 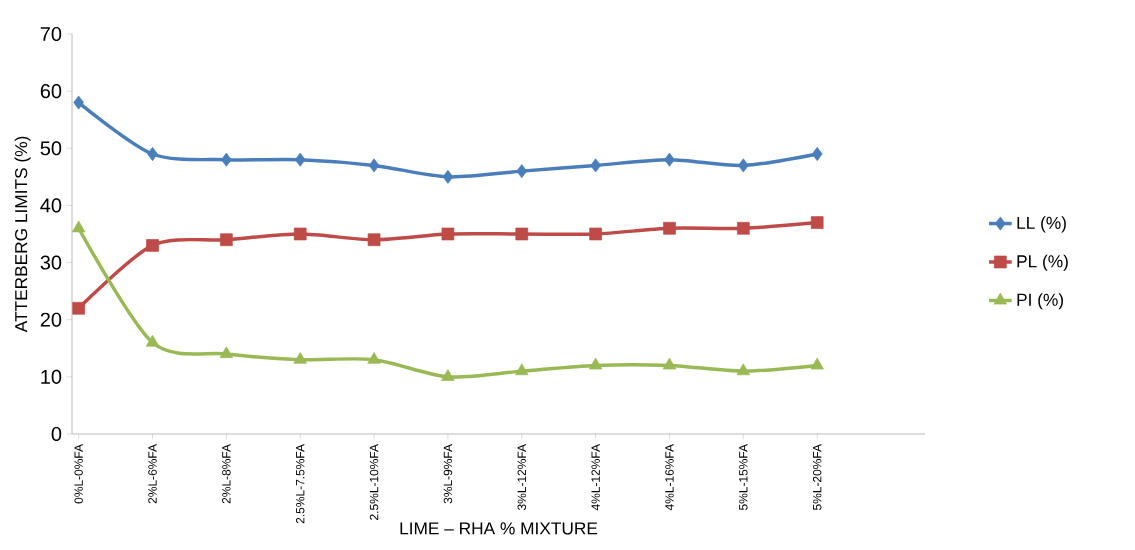 I want to click on legend-label: PI (%), so click(x=1040, y=301).